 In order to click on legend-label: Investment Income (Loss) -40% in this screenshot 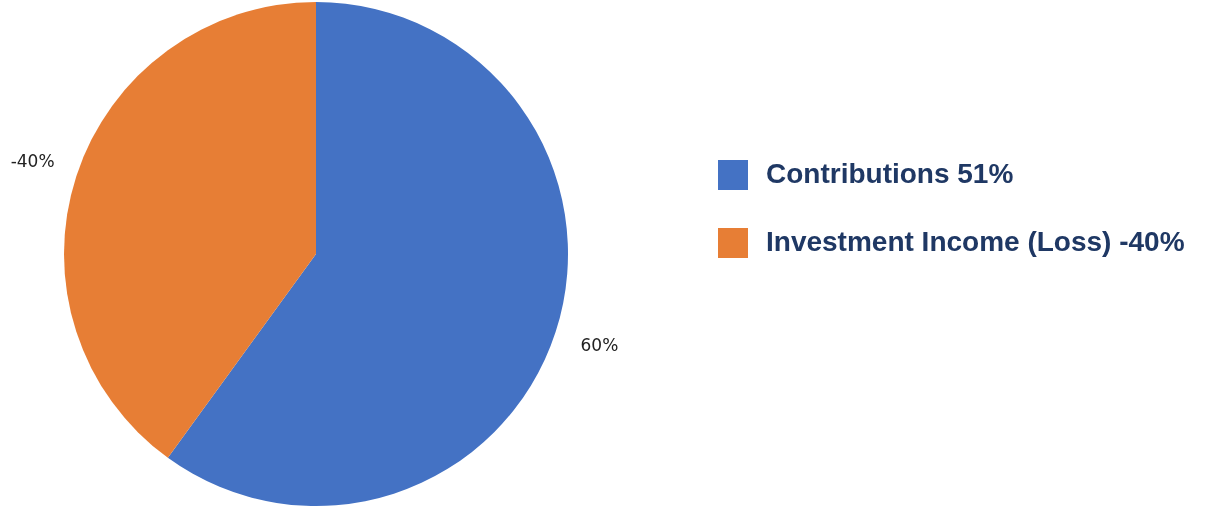, I will do `click(975, 241)`.